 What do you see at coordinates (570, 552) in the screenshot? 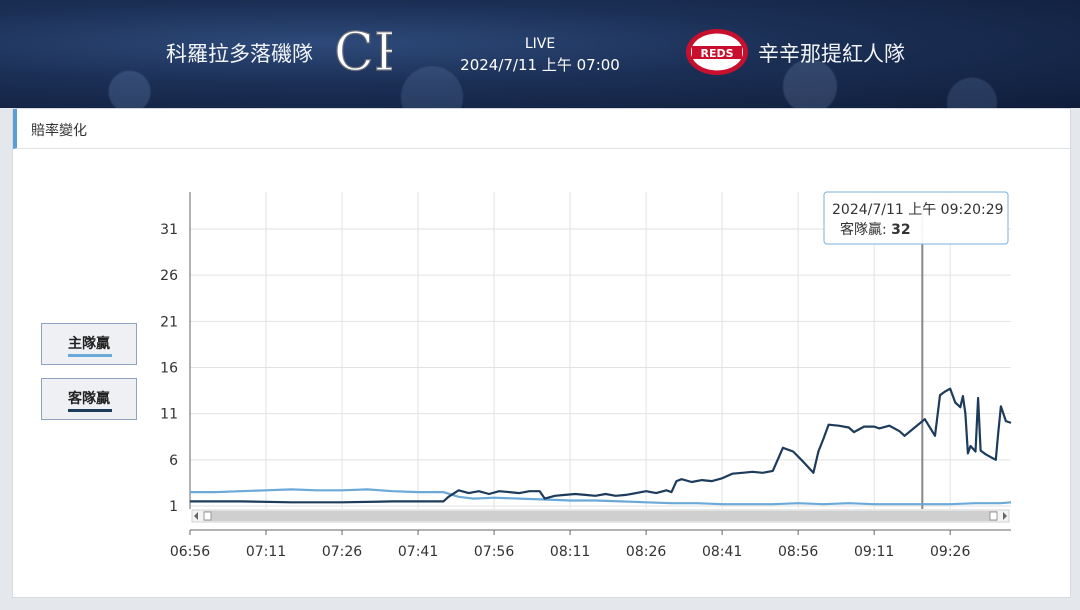
I see `x-tick-label: 08:11` at bounding box center [570, 552].